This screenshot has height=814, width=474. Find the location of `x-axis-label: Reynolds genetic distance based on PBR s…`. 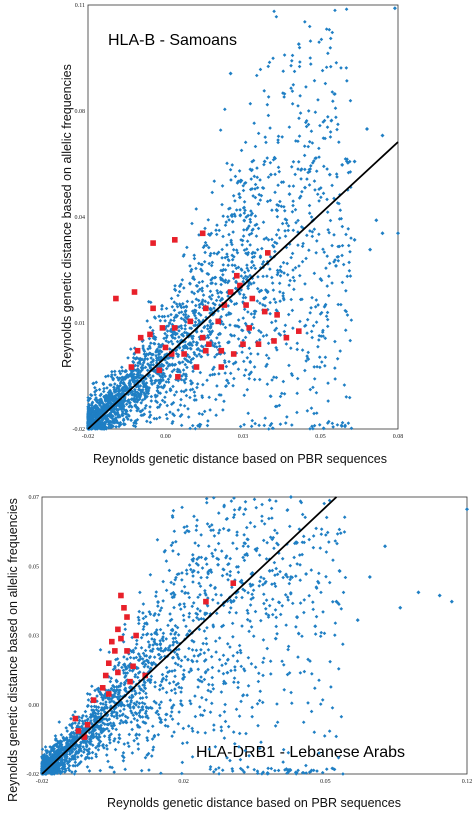

x-axis-label: Reynolds genetic distance based on PBR s… is located at coordinates (240, 459).